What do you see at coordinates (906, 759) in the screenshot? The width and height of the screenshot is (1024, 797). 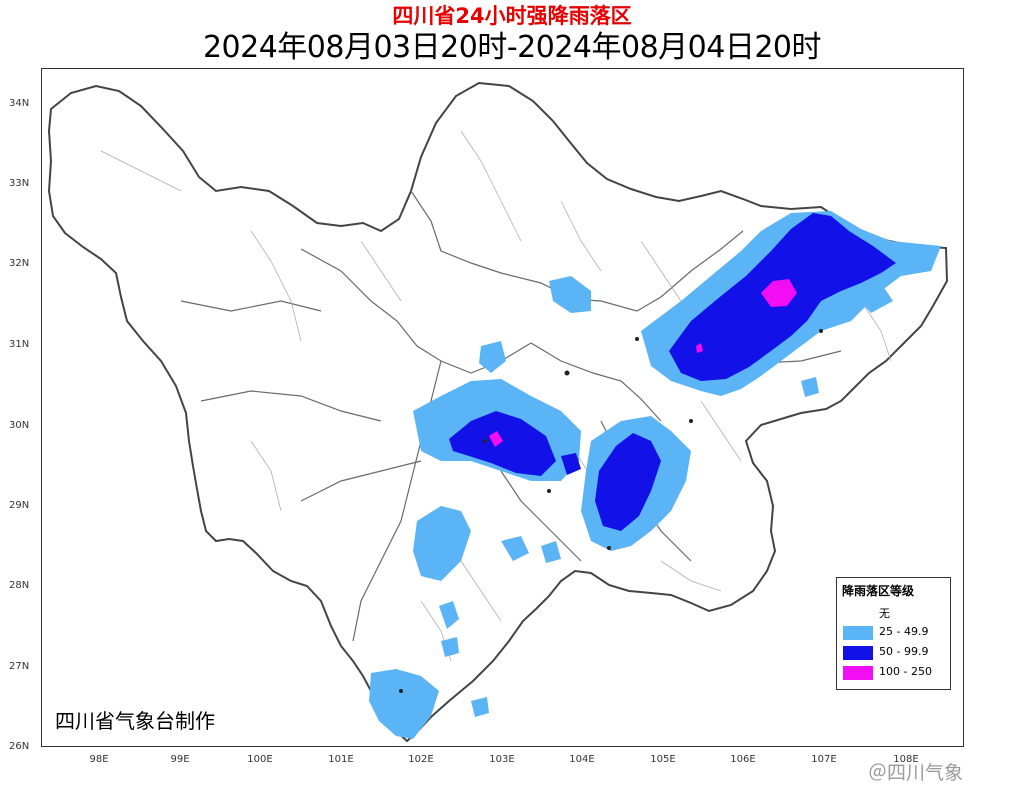 I see `lon-label-108e: 108E` at bounding box center [906, 759].